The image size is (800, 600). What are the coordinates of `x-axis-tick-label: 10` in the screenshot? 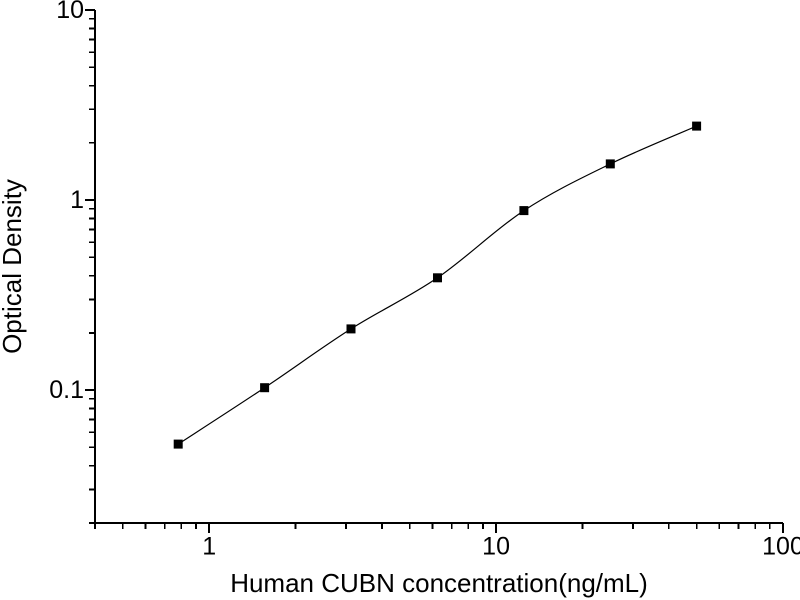 It's located at (496, 547).